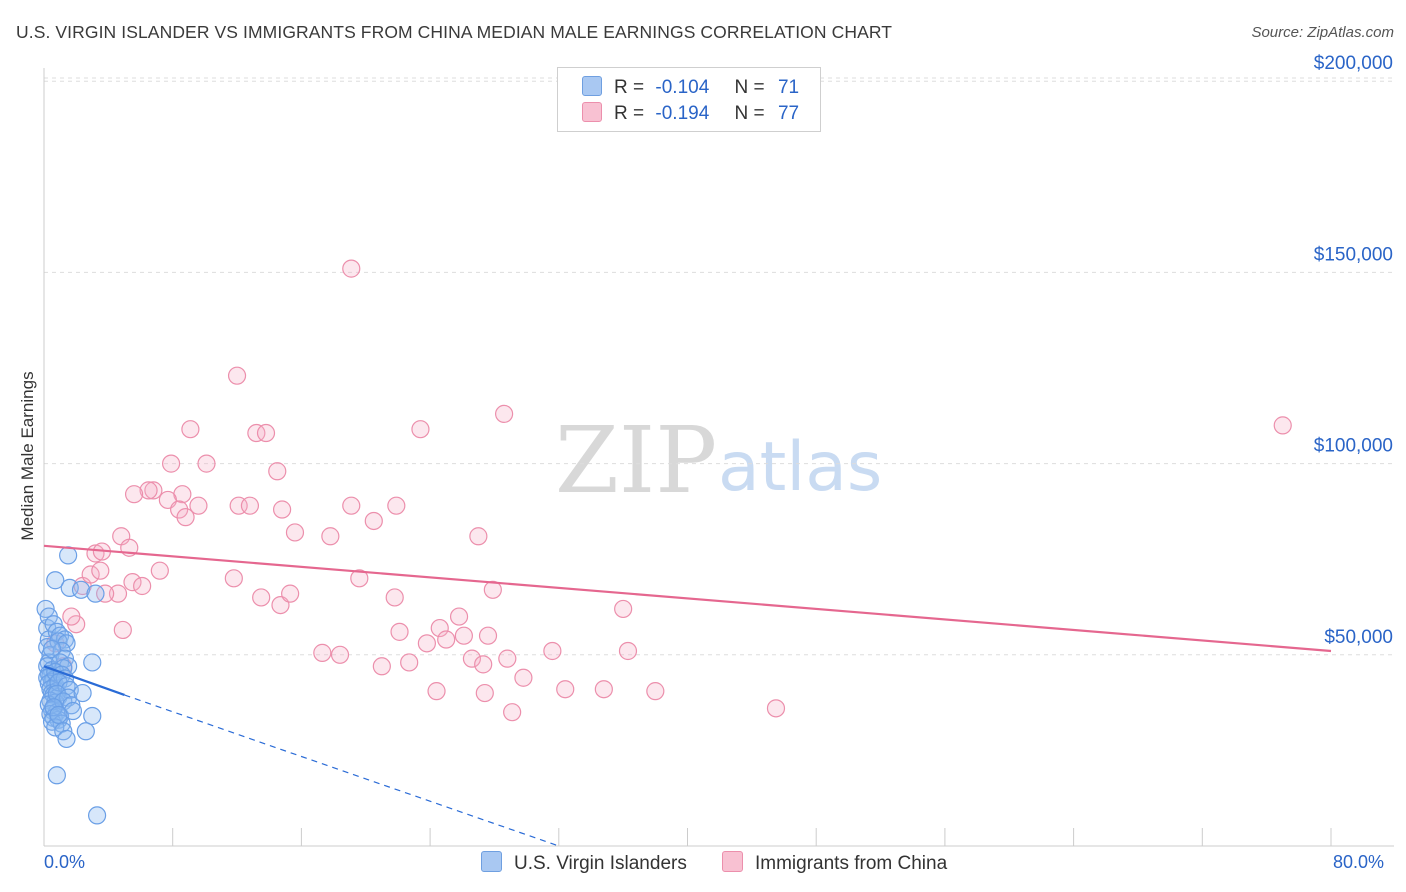 This screenshot has height=892, width=1406. What do you see at coordinates (341, 770) in the screenshot?
I see `trend-line-virgin-islanders-extension` at bounding box center [341, 770].